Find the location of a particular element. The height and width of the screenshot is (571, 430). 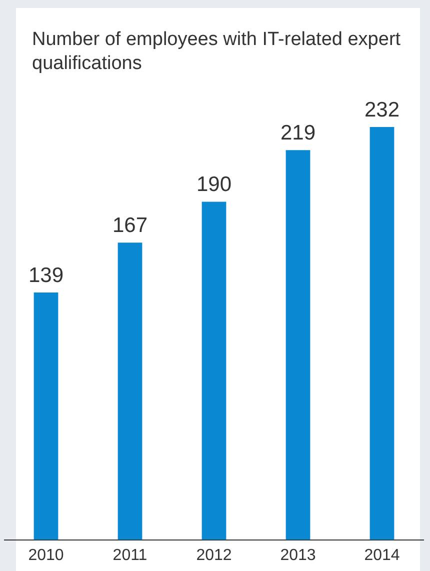

chart-title: Number of employees with IT-related expert qualifications is located at coordinates (217, 52).